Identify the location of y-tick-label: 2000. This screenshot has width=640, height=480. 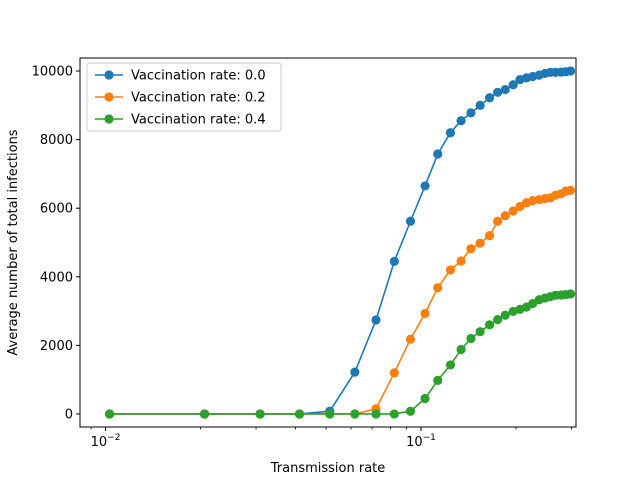
(56, 346).